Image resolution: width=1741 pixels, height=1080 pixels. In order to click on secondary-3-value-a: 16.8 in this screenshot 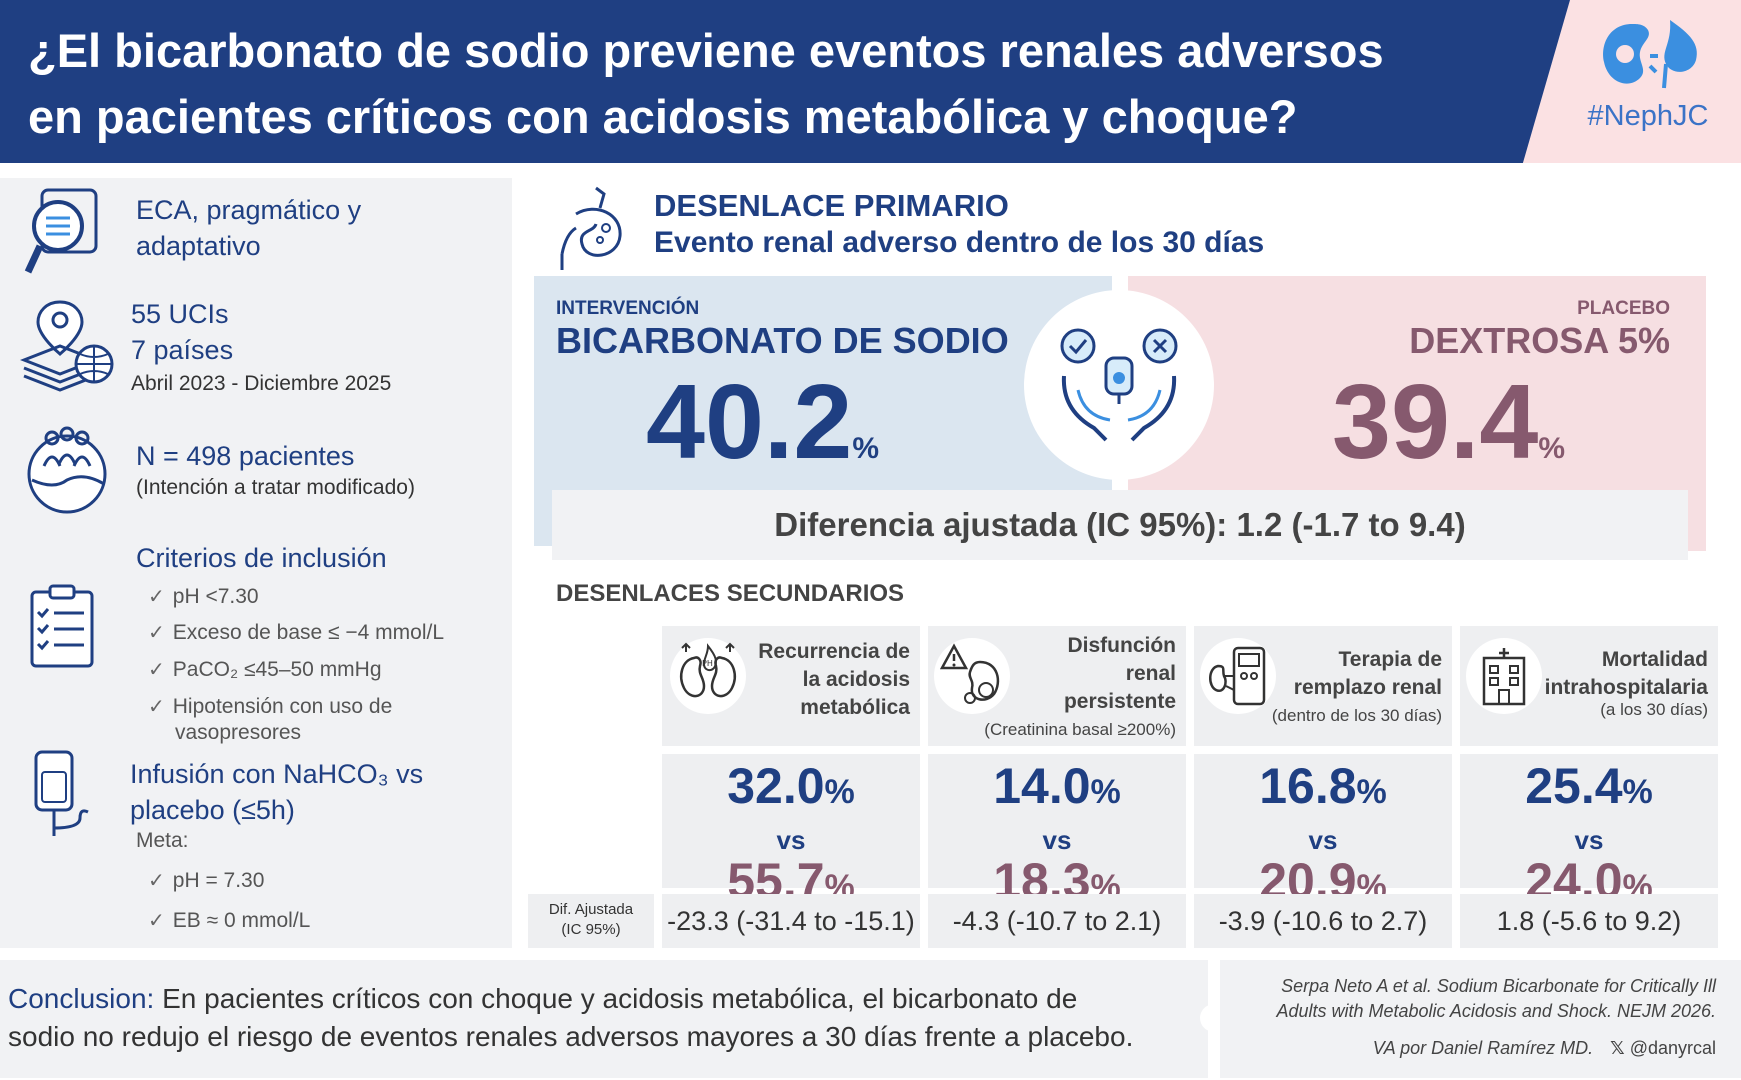, I will do `click(1308, 786)`.